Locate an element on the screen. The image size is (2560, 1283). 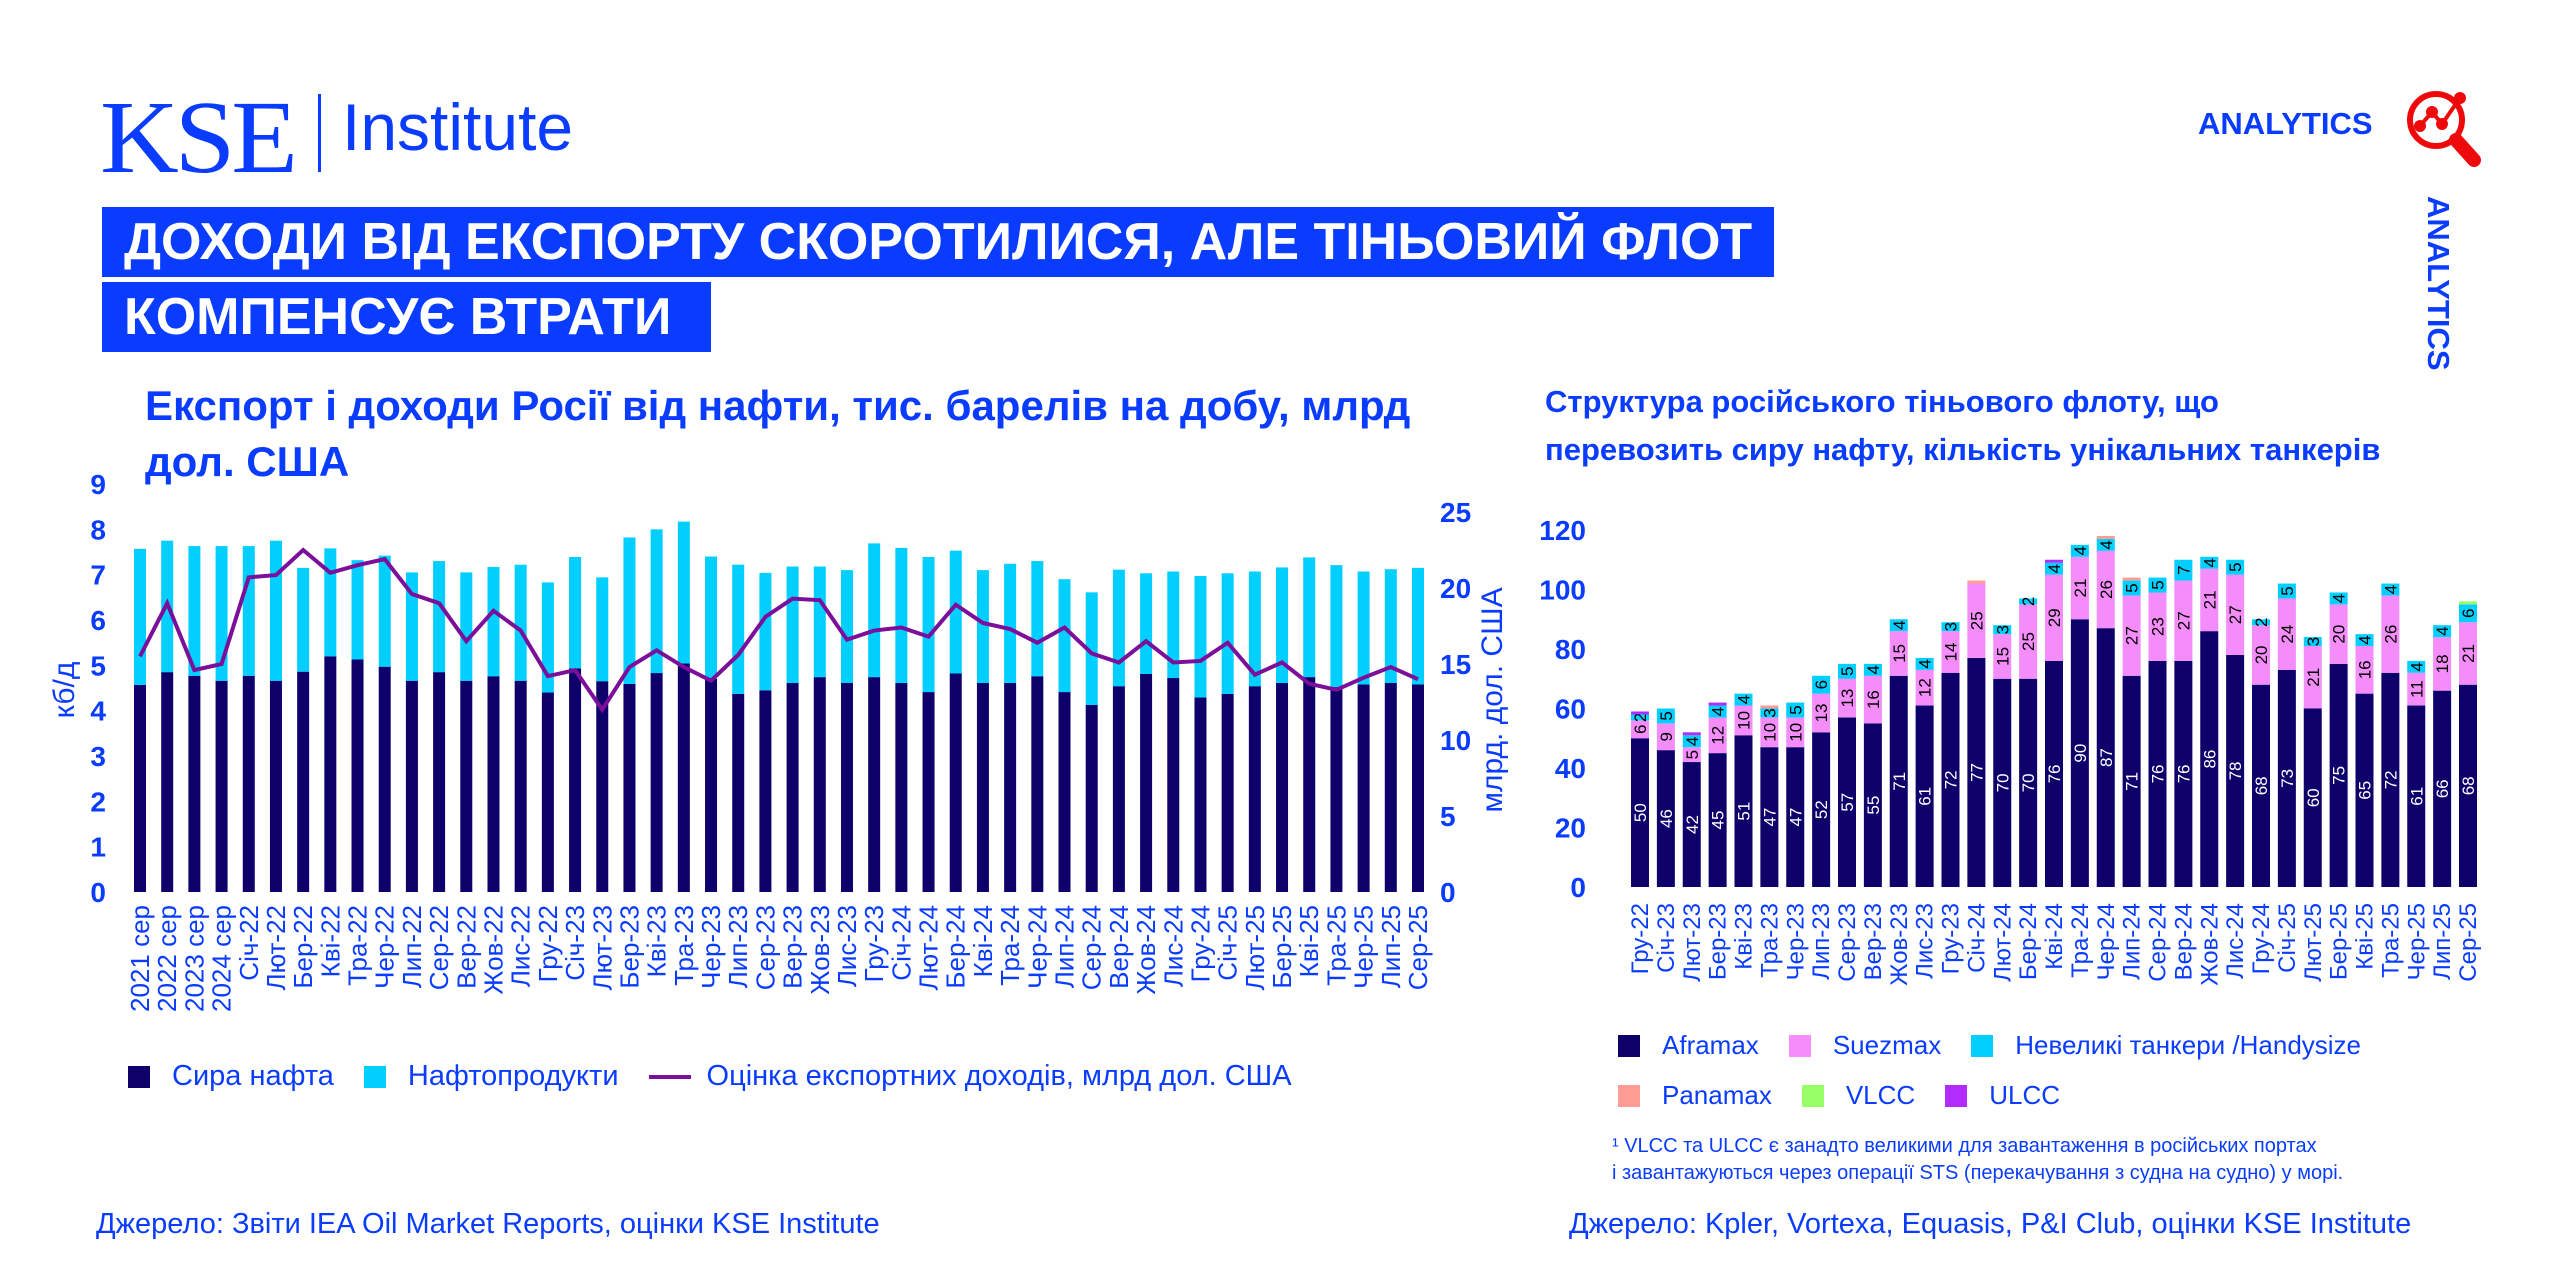
legend-label: Оцінка експортних доходів, млрд дол. США is located at coordinates (999, 1076).